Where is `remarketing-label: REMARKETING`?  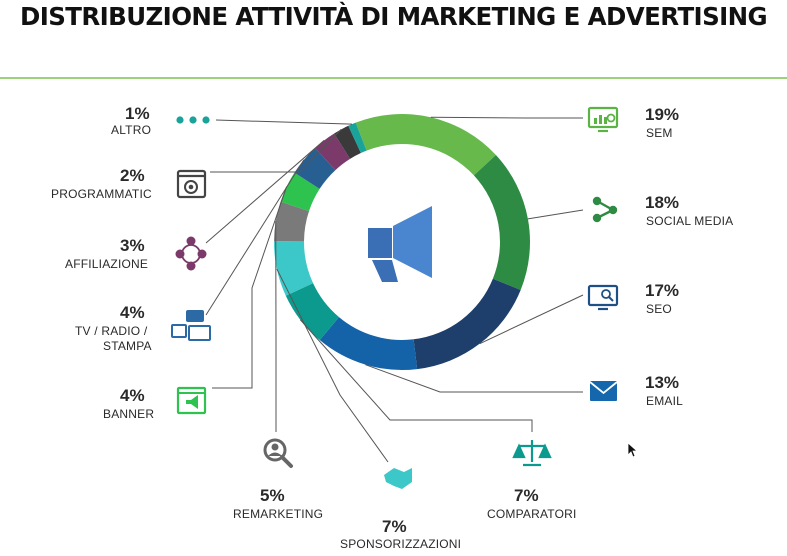
remarketing-label: REMARKETING is located at coordinates (278, 514).